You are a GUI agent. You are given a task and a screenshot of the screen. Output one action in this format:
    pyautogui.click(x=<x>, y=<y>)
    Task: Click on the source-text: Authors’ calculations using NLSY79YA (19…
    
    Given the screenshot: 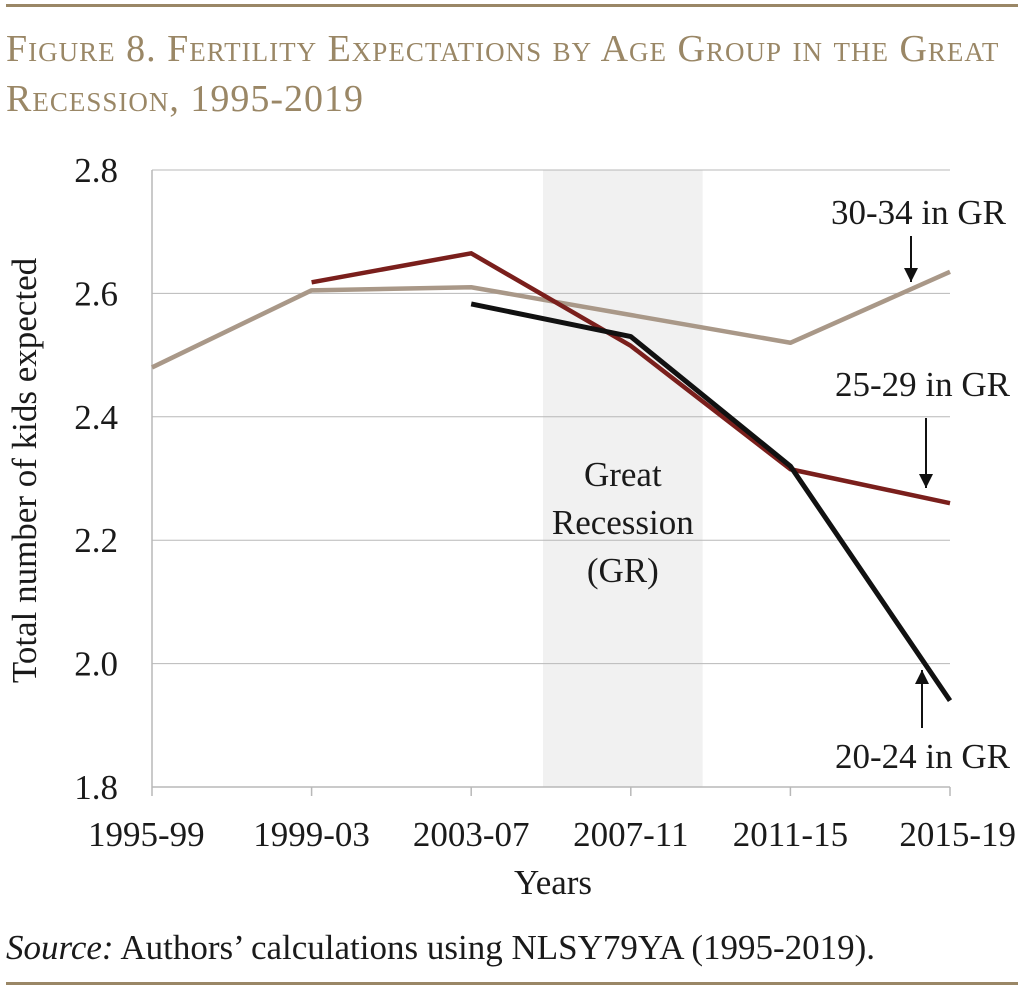 What is the action you would take?
    pyautogui.click(x=494, y=947)
    